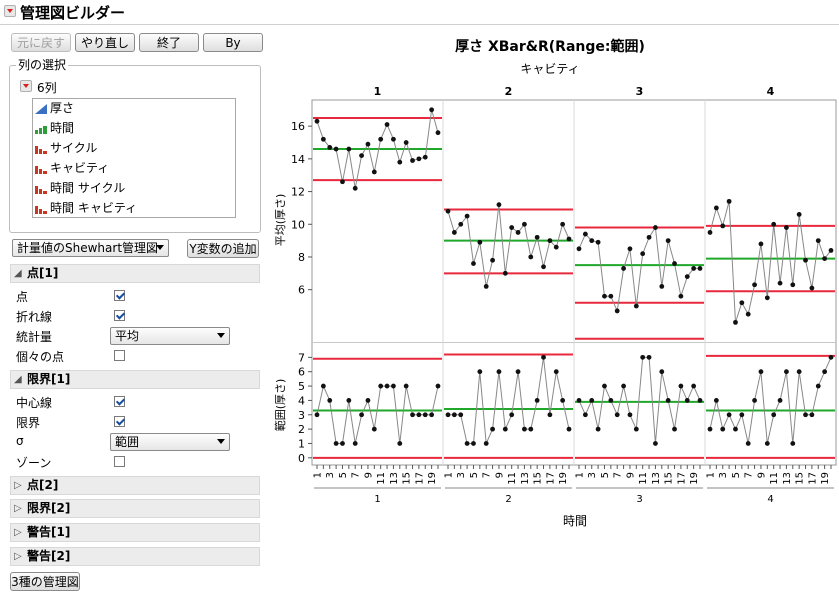 This screenshot has width=839, height=597. I want to click on y-tick-label: 10, so click(298, 224).